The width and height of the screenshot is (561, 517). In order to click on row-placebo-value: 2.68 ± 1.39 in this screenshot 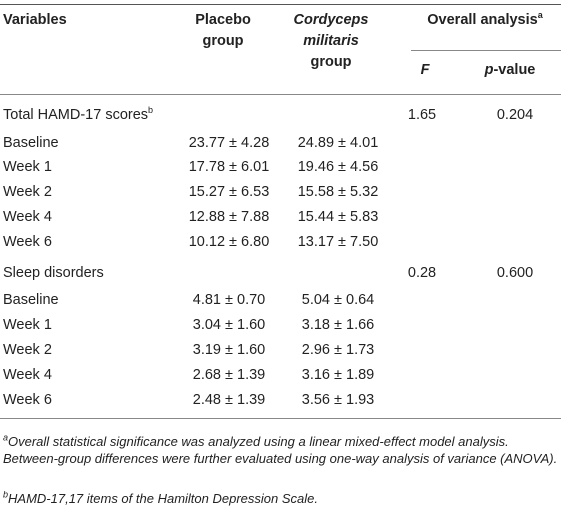, I will do `click(229, 375)`.